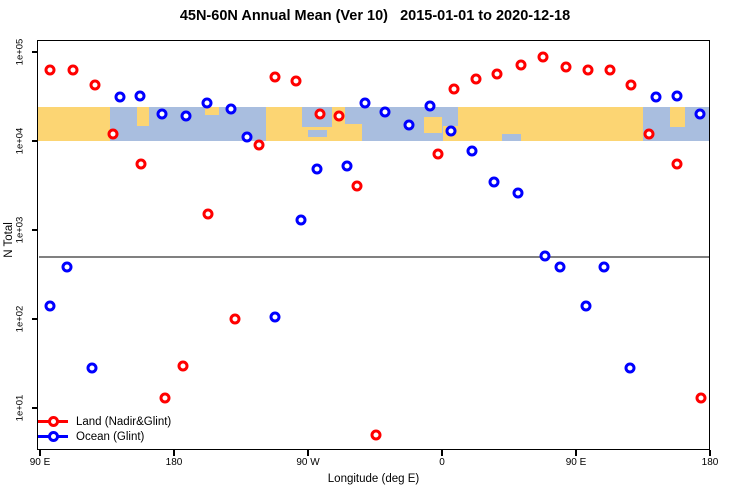 This screenshot has width=750, height=500. What do you see at coordinates (20, 319) in the screenshot?
I see `y-tick-label: 1e+02` at bounding box center [20, 319].